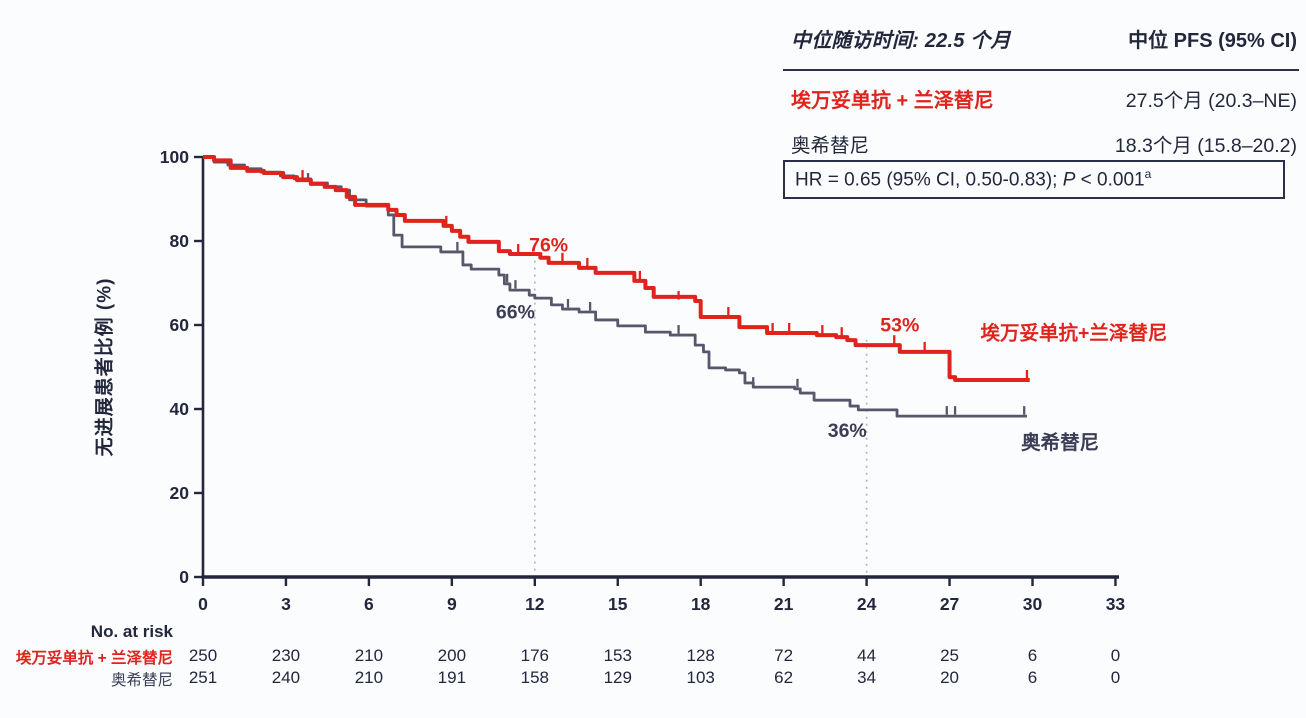 The width and height of the screenshot is (1306, 718). What do you see at coordinates (1044, 98) in the screenshot?
I see `summary-row-ami-laz: 埃万妥单抗 + 兰泽替尼 27.5个月 (20.3–NE)` at bounding box center [1044, 98].